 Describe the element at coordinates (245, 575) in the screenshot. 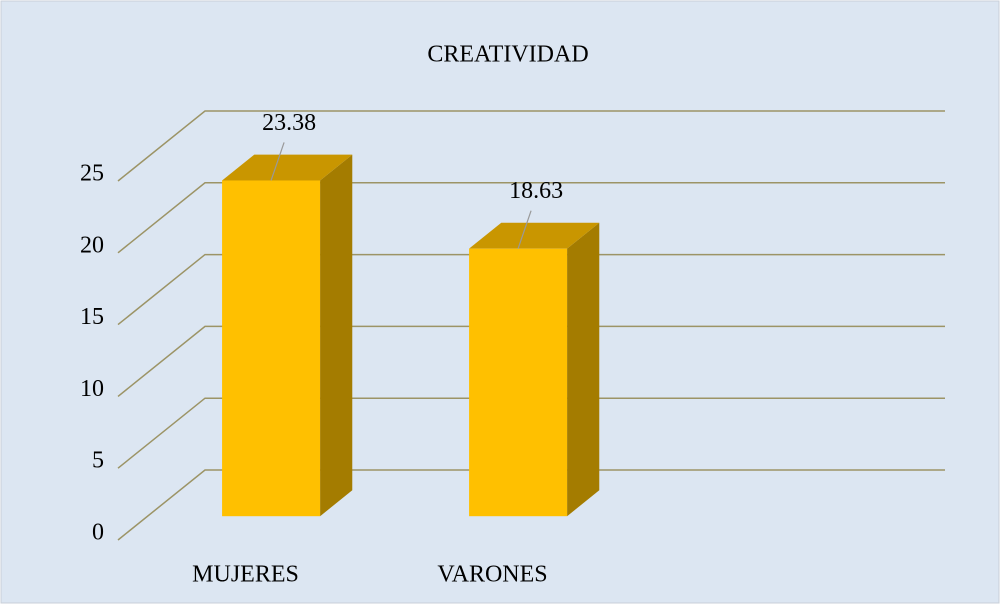

I see `x-tick-label: MUJERES` at that location.